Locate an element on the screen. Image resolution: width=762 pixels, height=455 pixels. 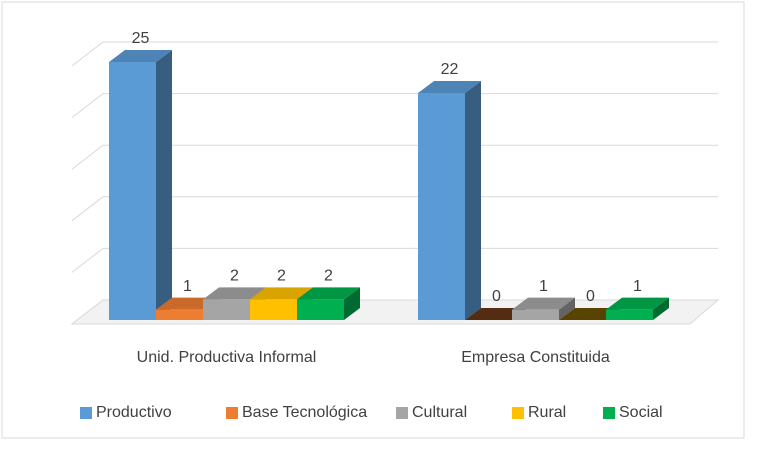
x-tick-label: Unid. Productiva Informal is located at coordinates (227, 357).